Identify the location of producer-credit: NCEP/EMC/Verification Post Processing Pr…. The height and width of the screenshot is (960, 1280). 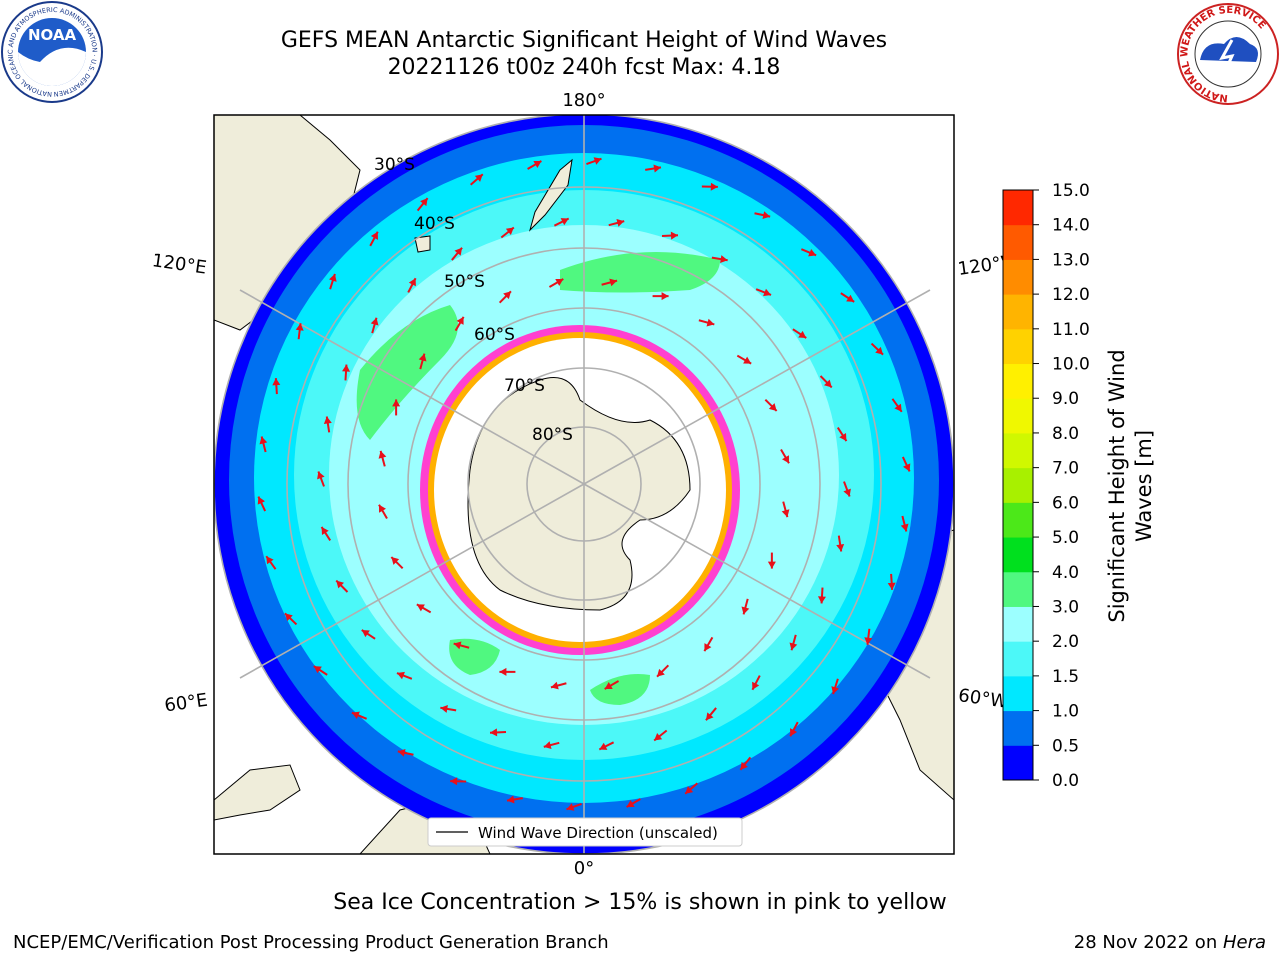
(311, 942).